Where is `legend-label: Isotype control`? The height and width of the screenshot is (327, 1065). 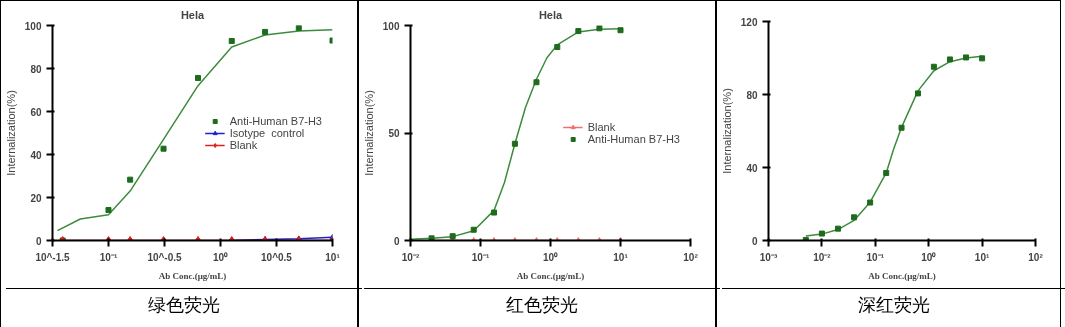
legend-label: Isotype control is located at coordinates (267, 132).